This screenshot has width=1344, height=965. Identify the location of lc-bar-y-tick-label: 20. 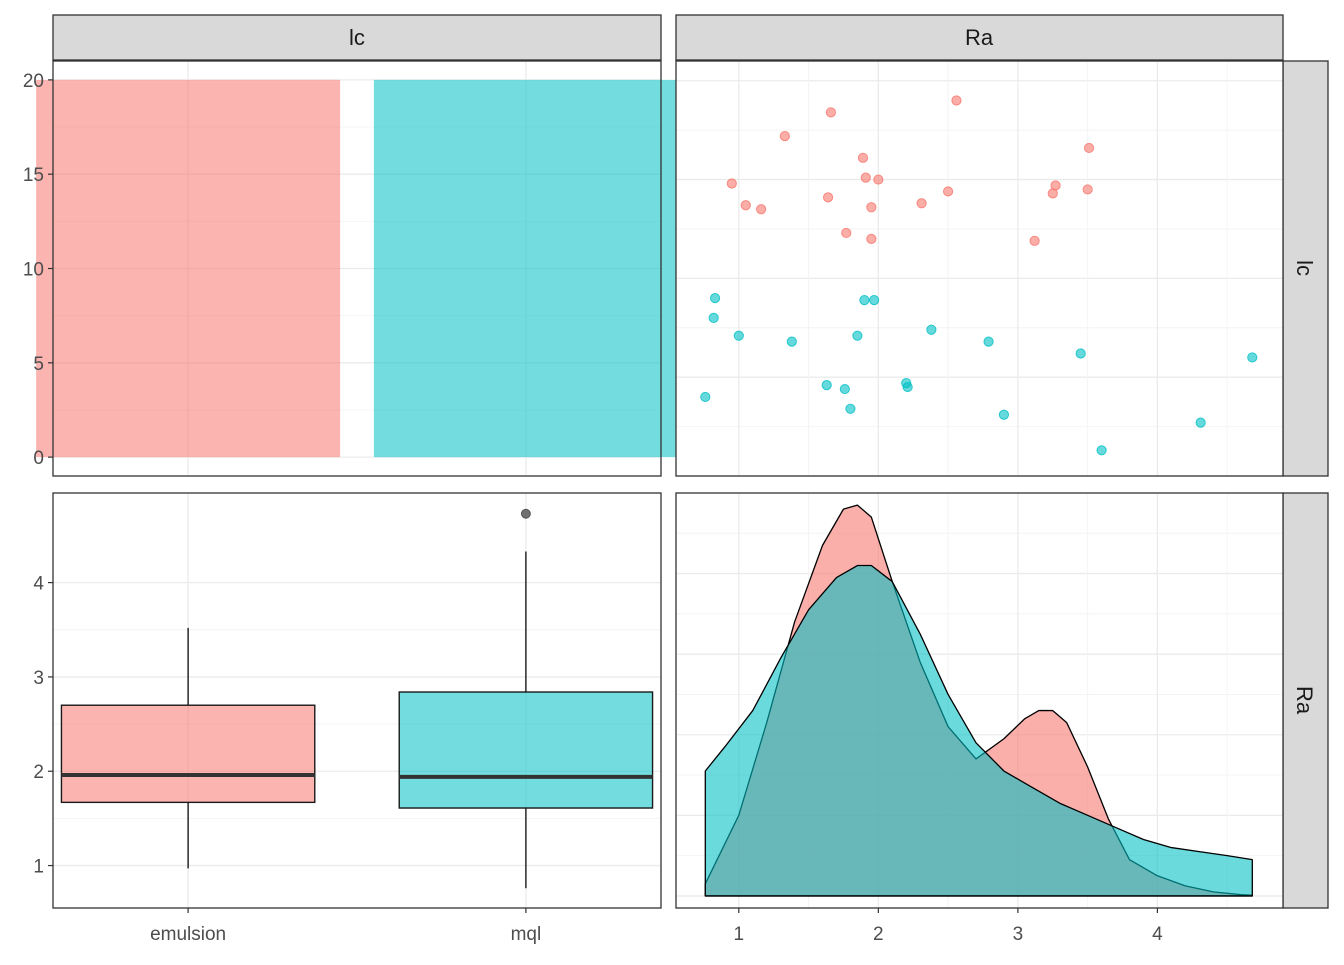
(33, 81).